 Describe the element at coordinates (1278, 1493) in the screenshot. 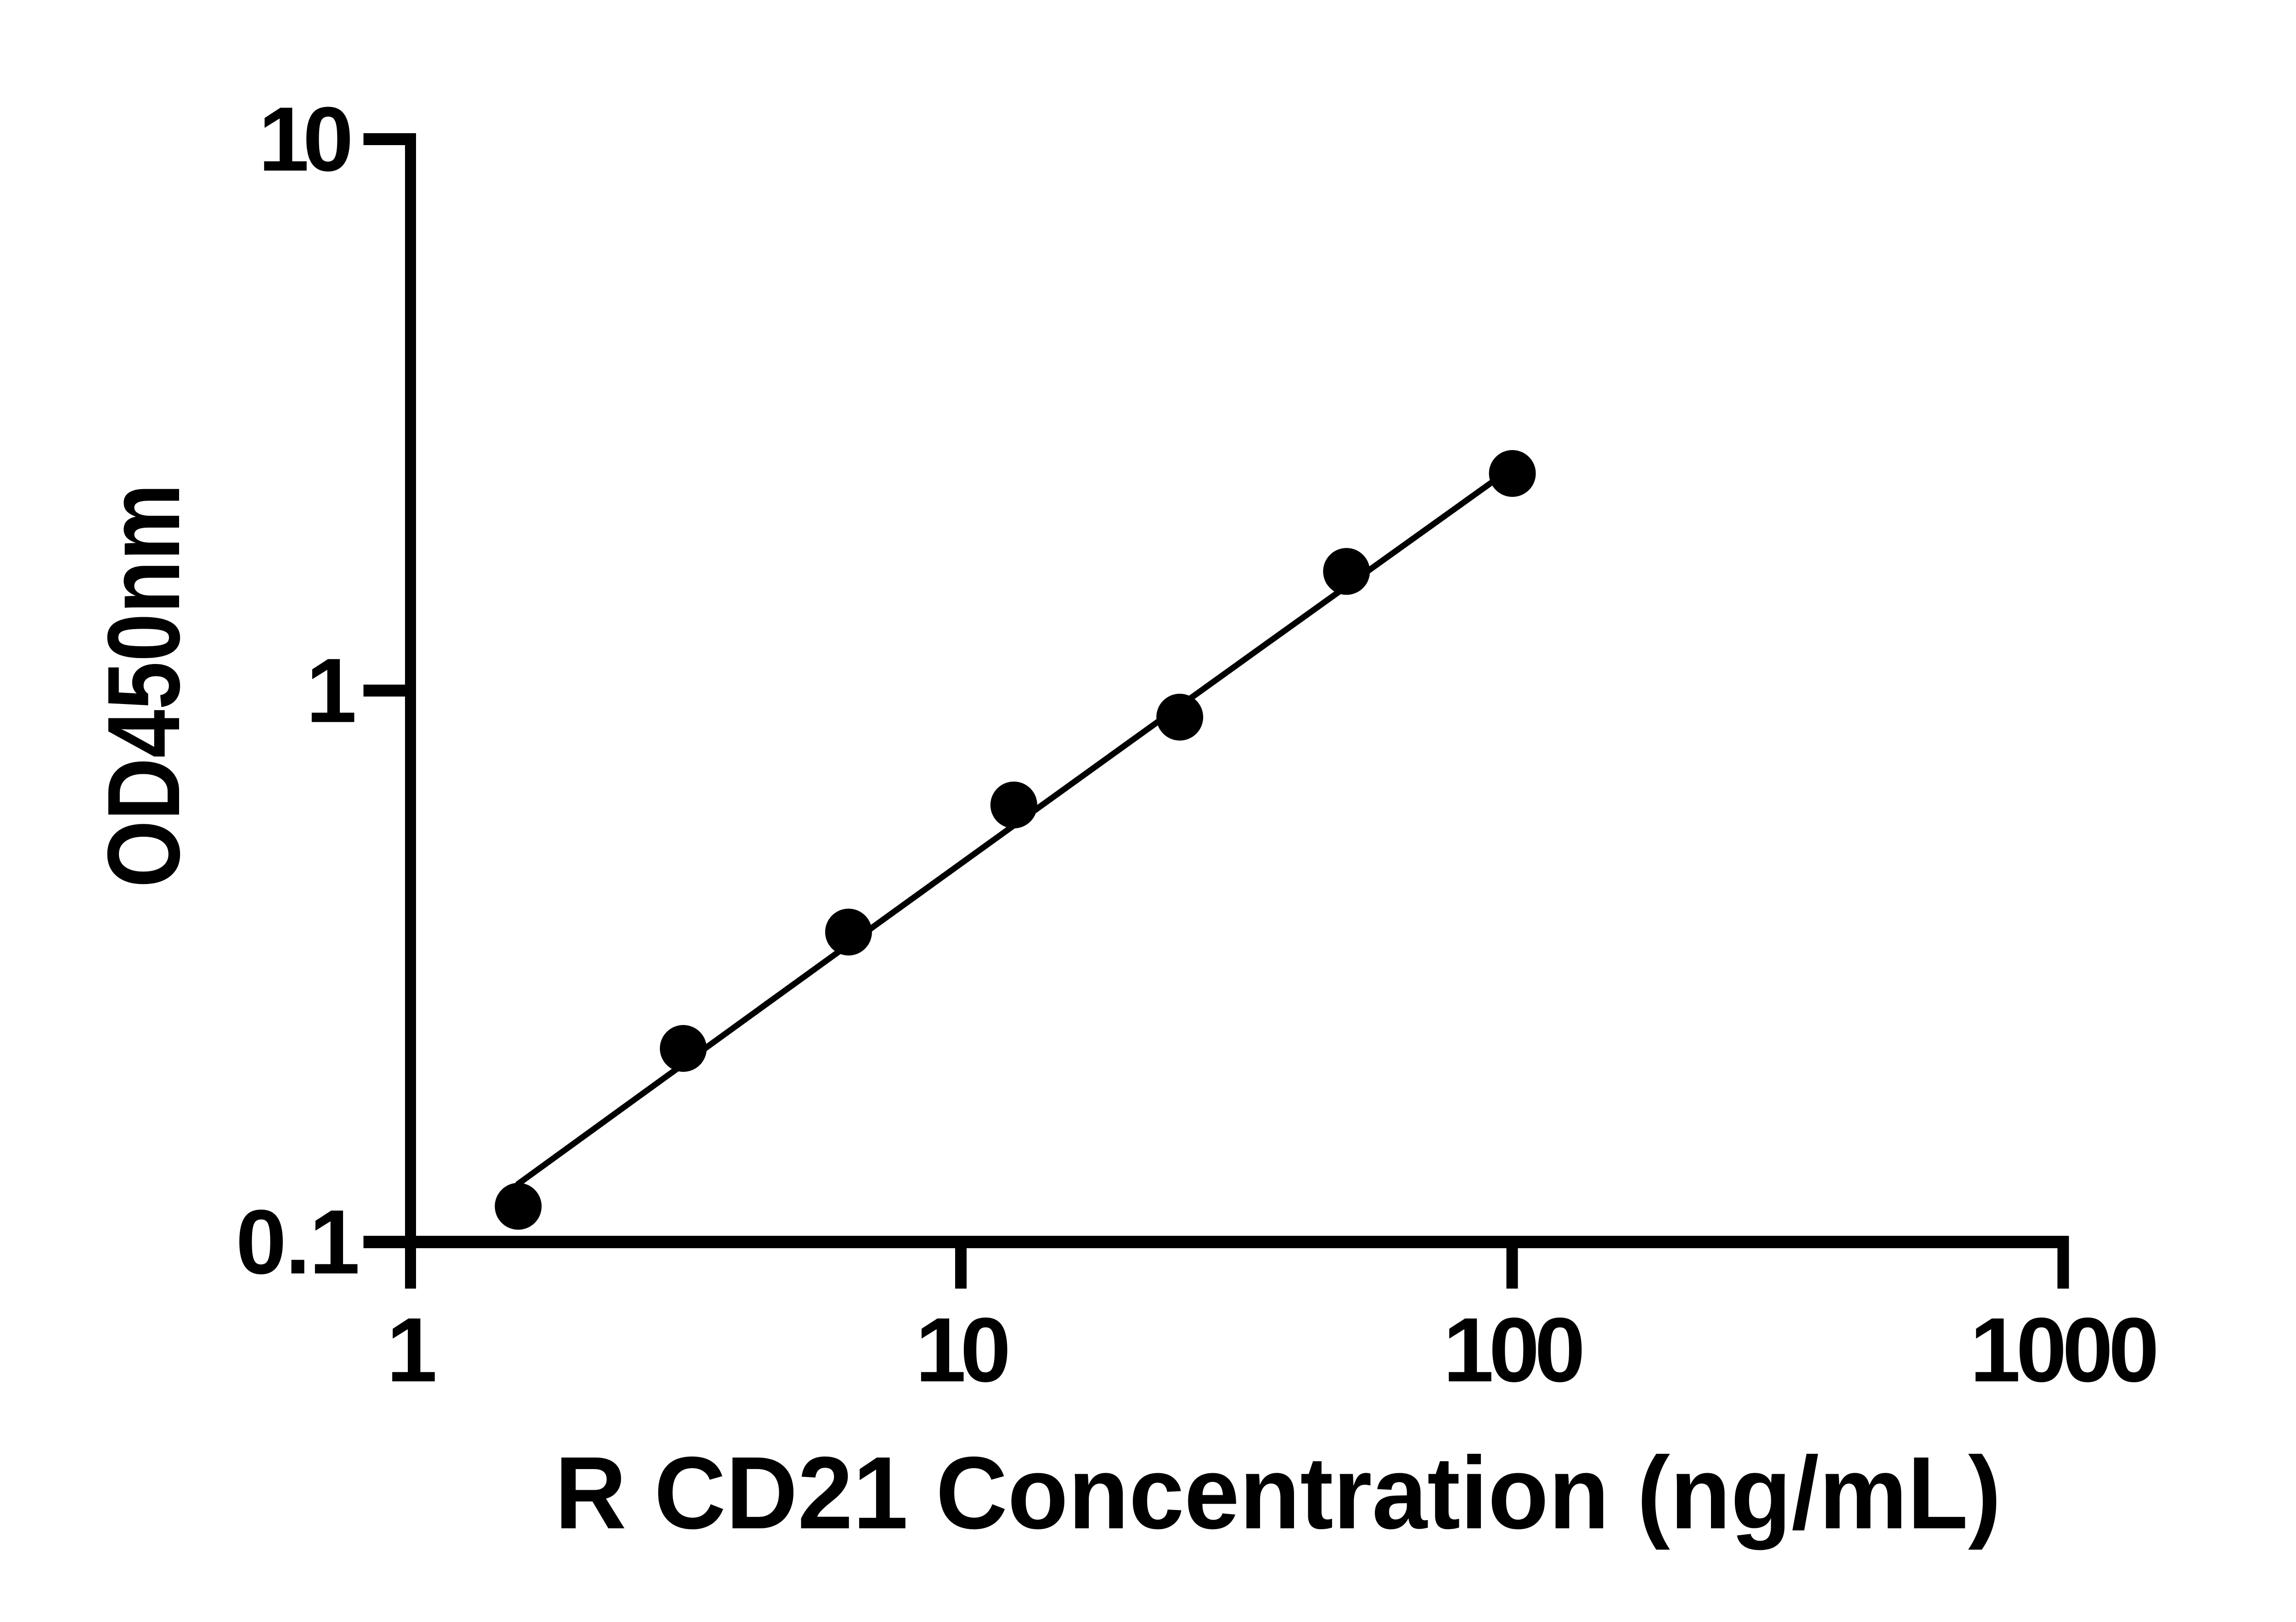

I see `svg-text: R CD21 Concentration (ng/mL)` at that location.